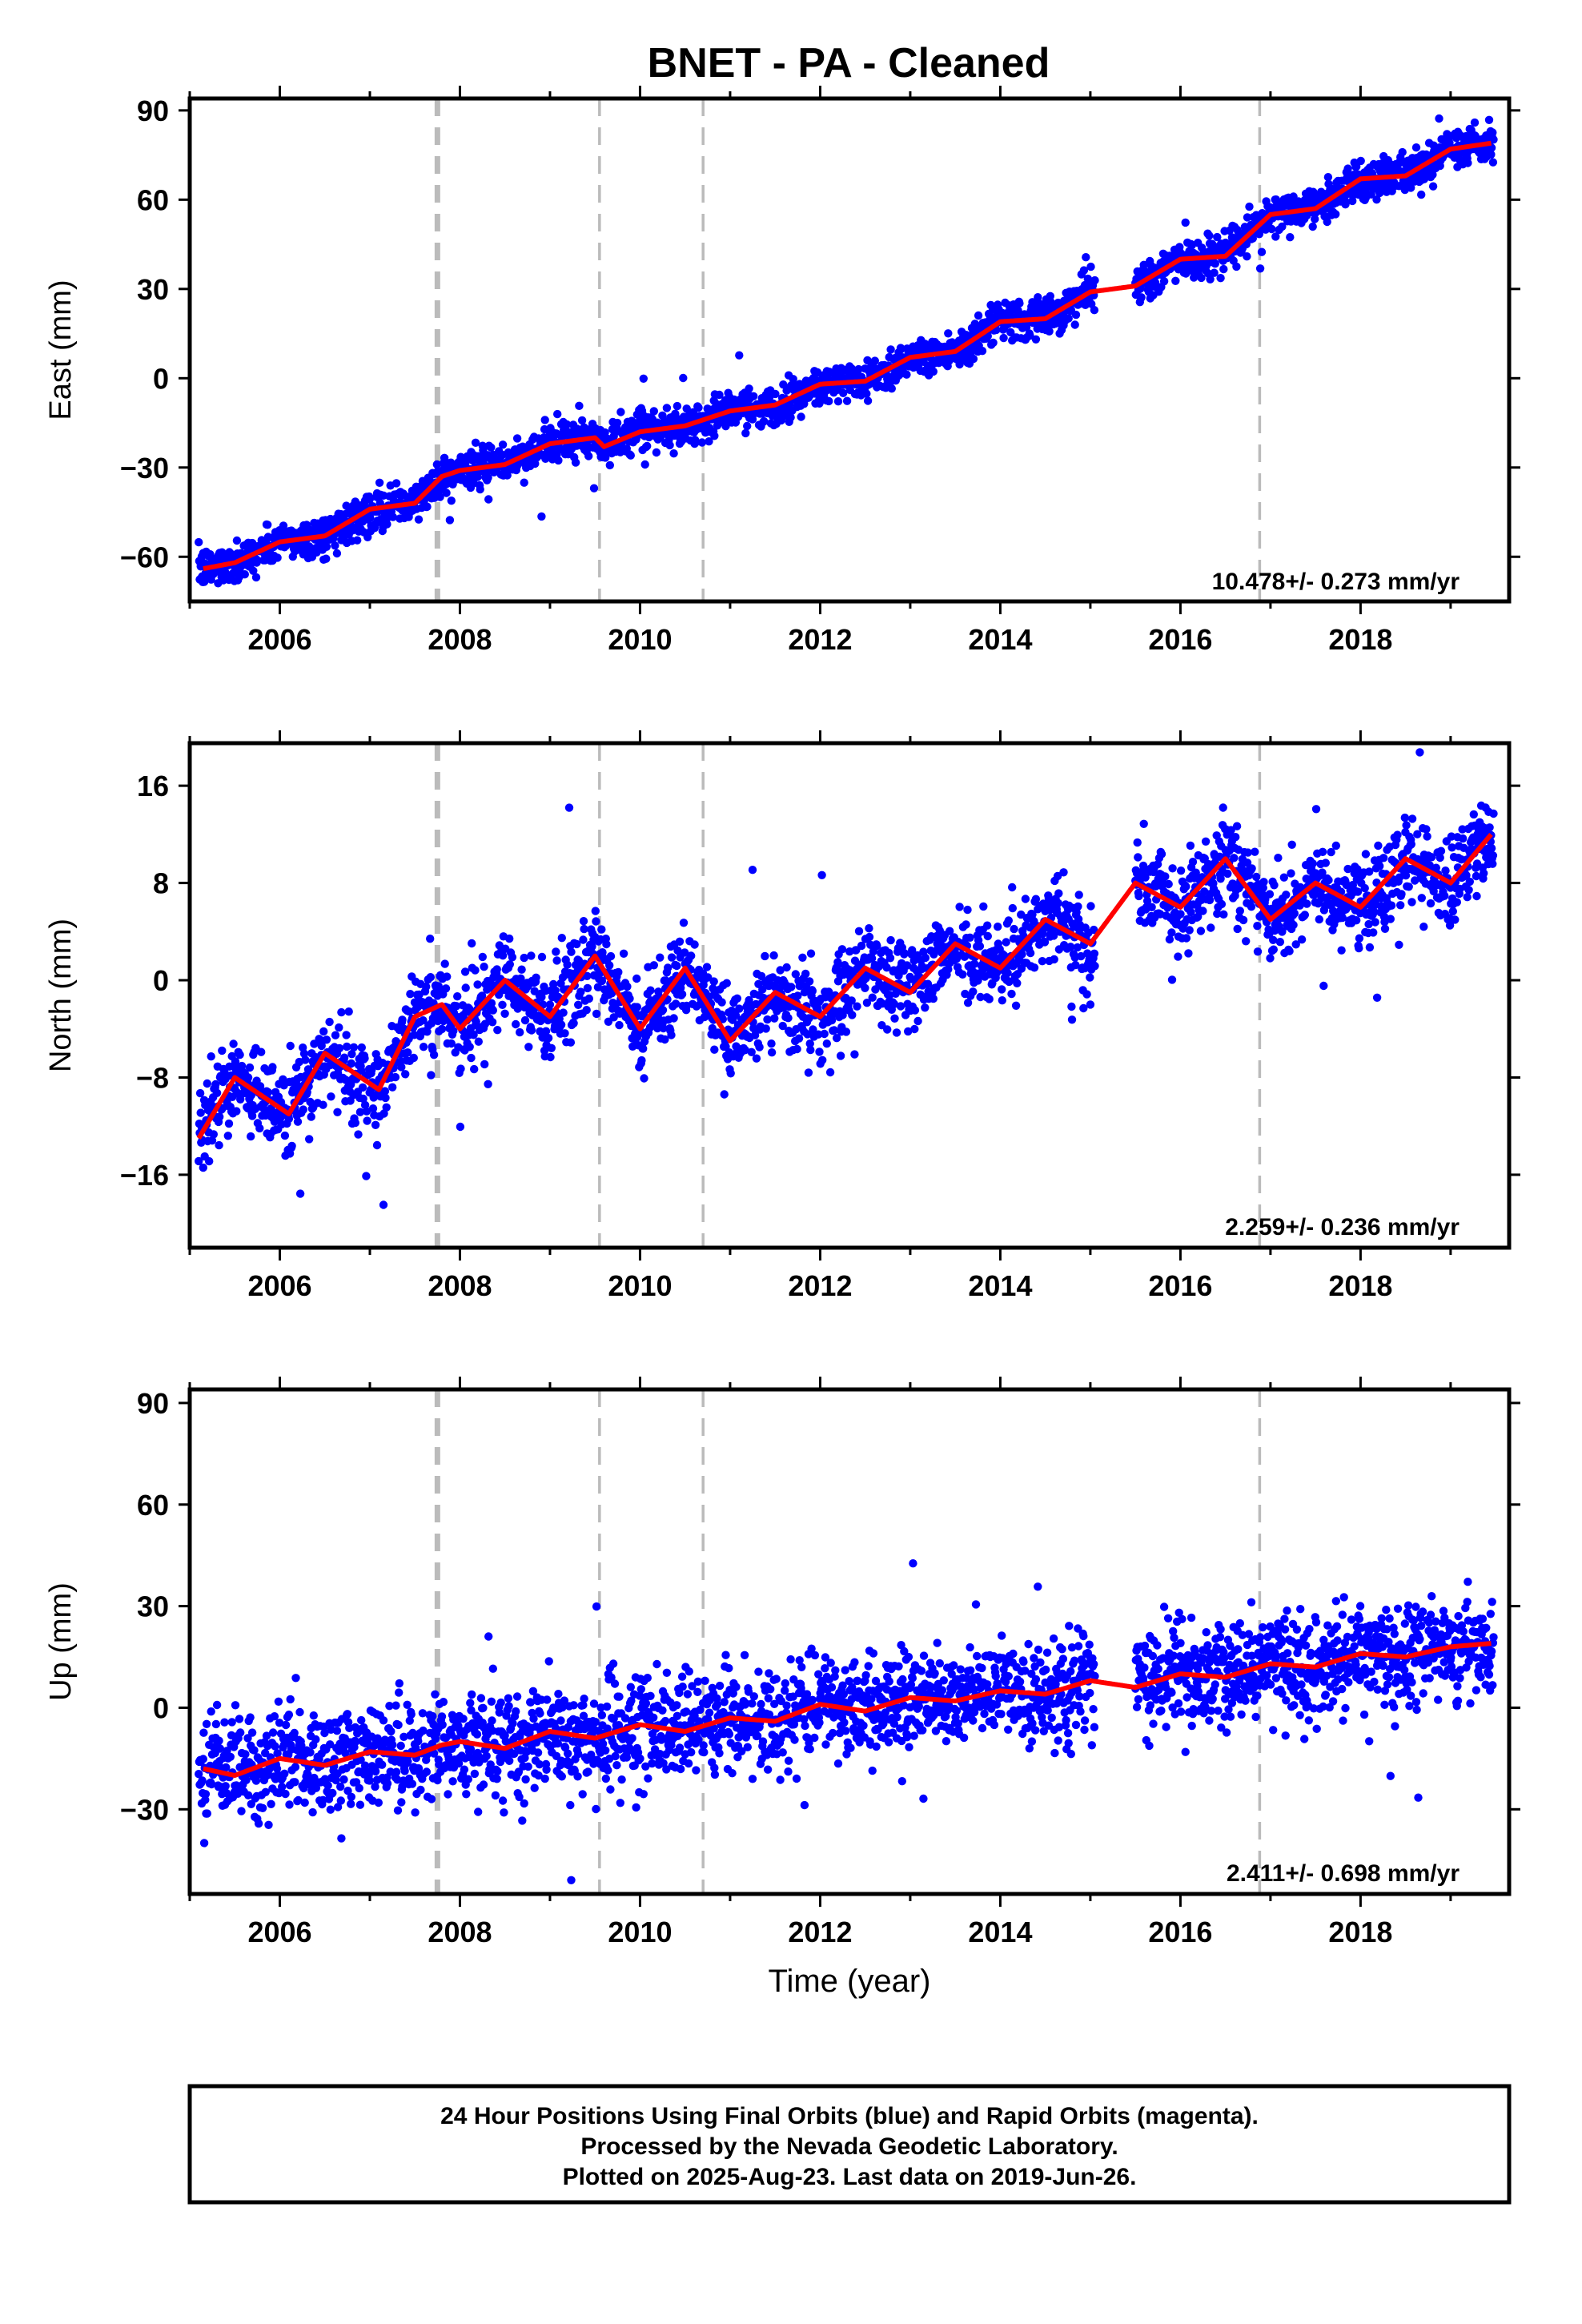 This screenshot has height=2324, width=1582. Describe the element at coordinates (153, 289) in the screenshot. I see `y-tick-label: 30` at that location.